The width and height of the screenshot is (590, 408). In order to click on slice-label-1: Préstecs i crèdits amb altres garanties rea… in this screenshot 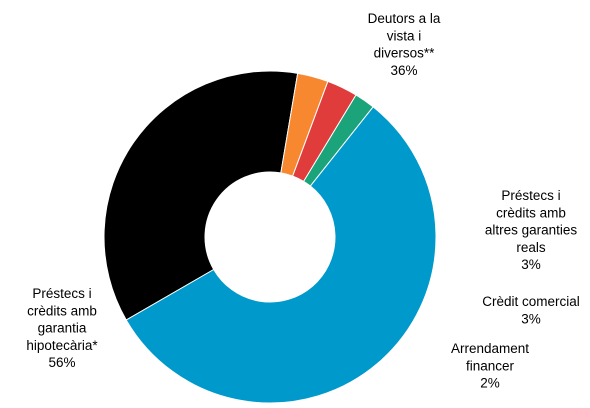, I will do `click(531, 230)`.